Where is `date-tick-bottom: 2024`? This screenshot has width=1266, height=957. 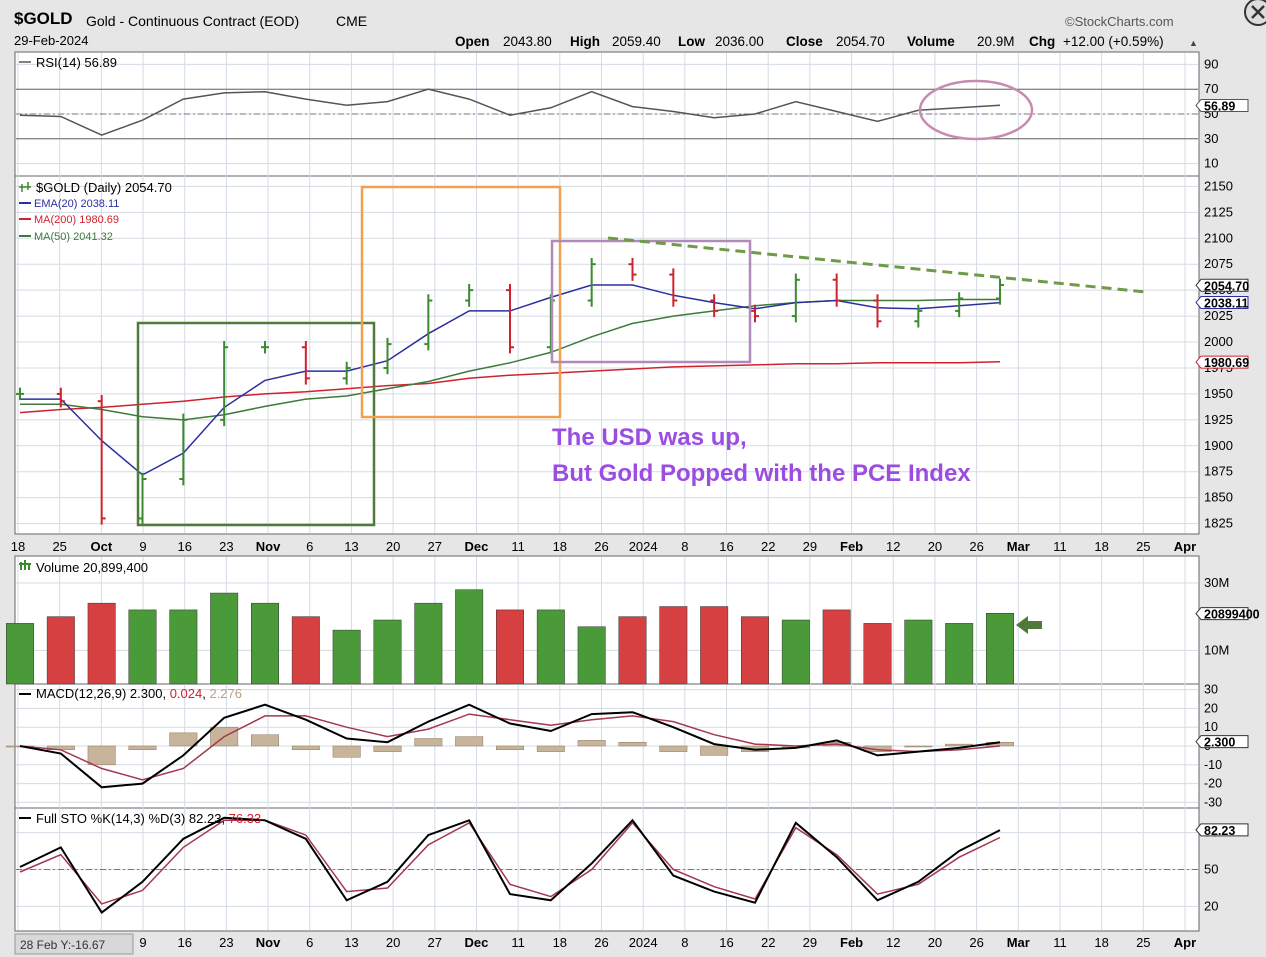
date-tick-bottom: 2024 is located at coordinates (643, 942).